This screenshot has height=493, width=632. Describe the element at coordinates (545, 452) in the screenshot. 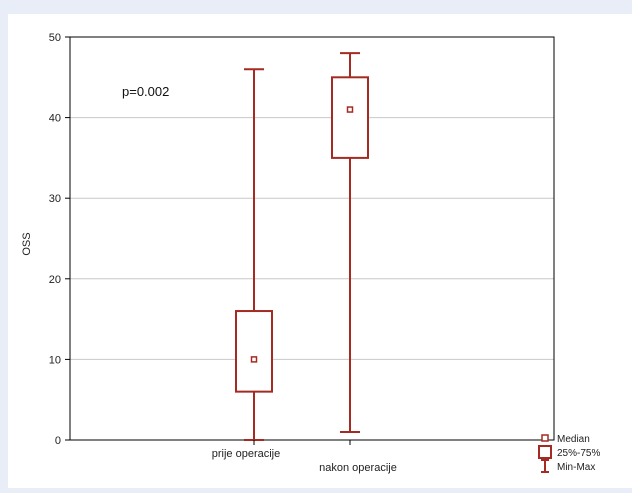

I see `legend-box-symbol` at that location.